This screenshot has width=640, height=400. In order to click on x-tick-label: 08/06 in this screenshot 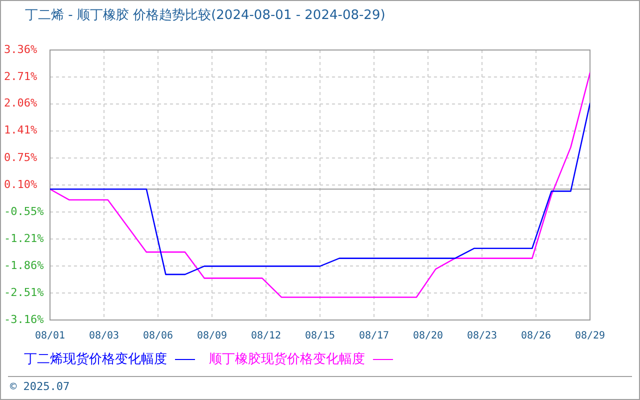, I will do `click(158, 336)`.